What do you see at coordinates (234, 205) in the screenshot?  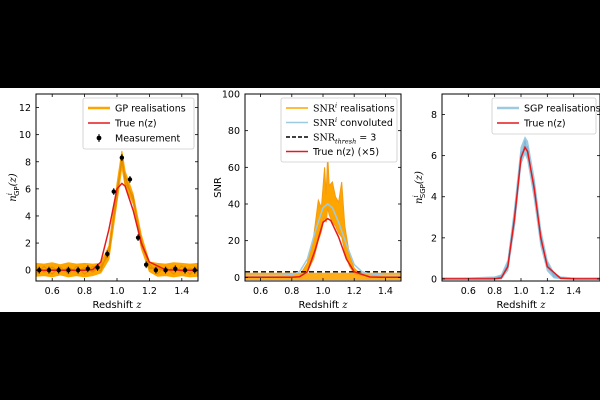 I see `y-tick-label: 40` at bounding box center [234, 205].